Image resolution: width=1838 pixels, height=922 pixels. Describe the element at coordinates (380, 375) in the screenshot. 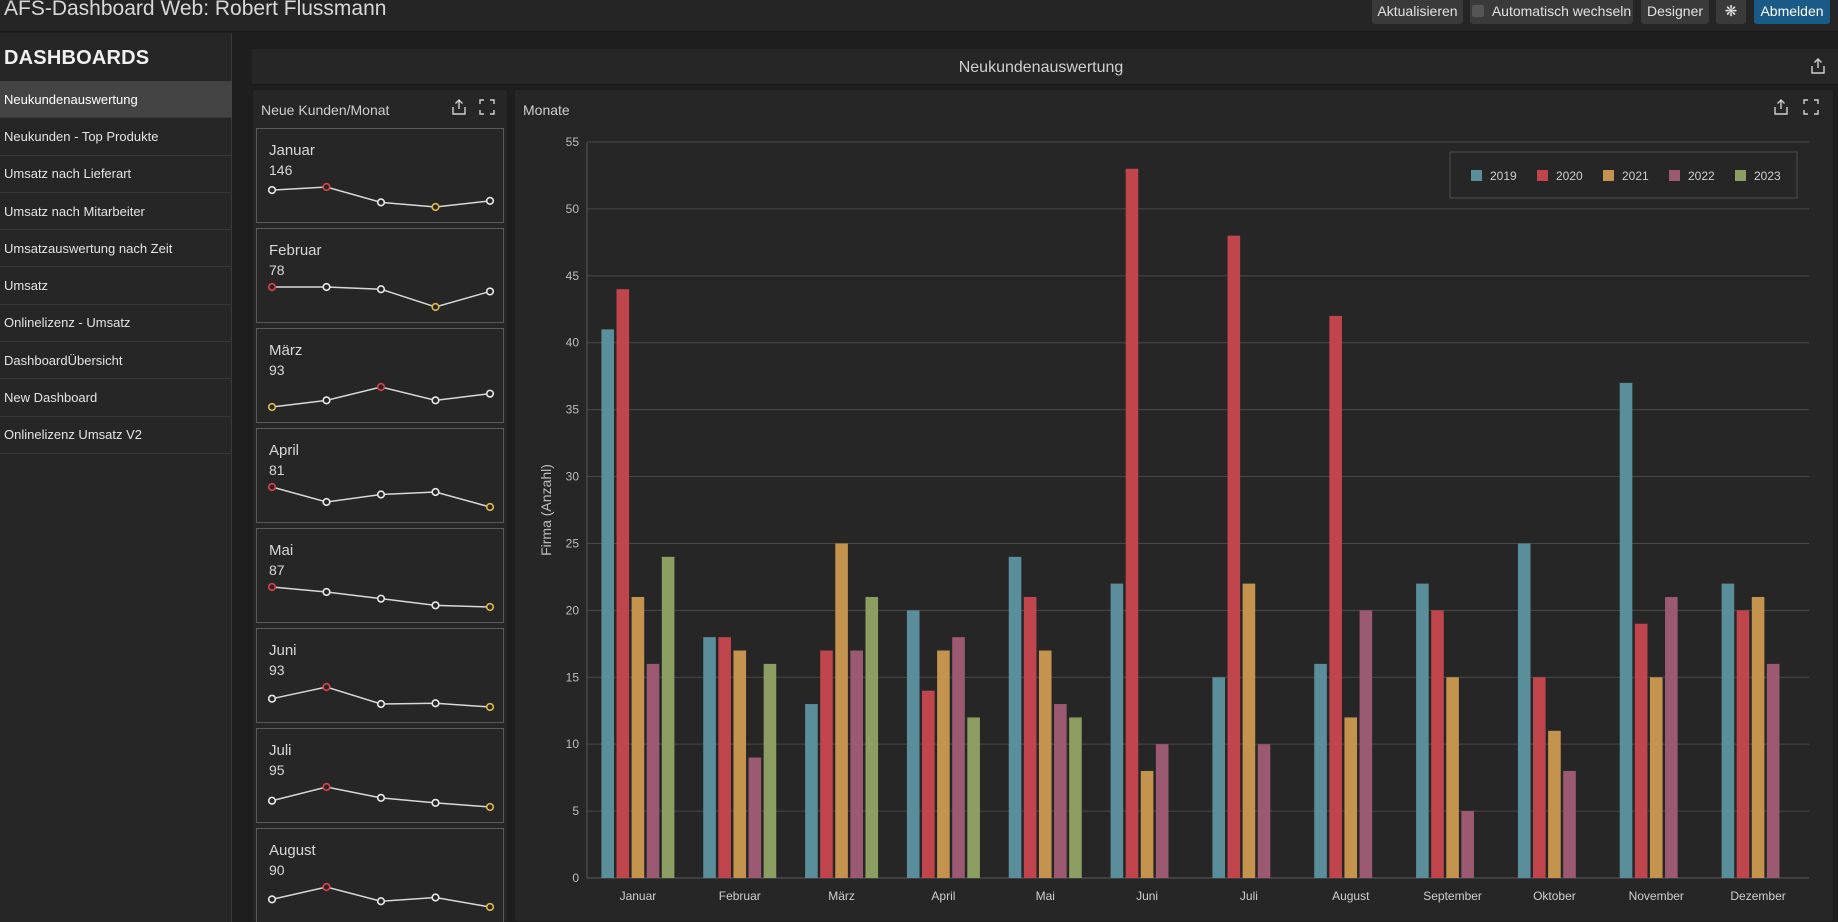

I see `kpi-card: März 93` at that location.